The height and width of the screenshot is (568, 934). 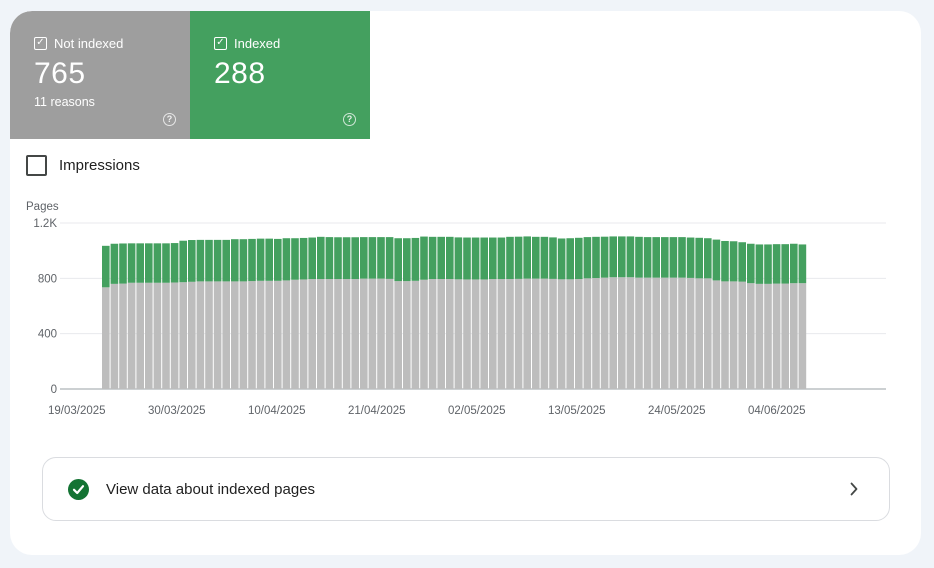 What do you see at coordinates (280, 75) in the screenshot?
I see `indexed-tile: ✓ Indexed 288 ?` at bounding box center [280, 75].